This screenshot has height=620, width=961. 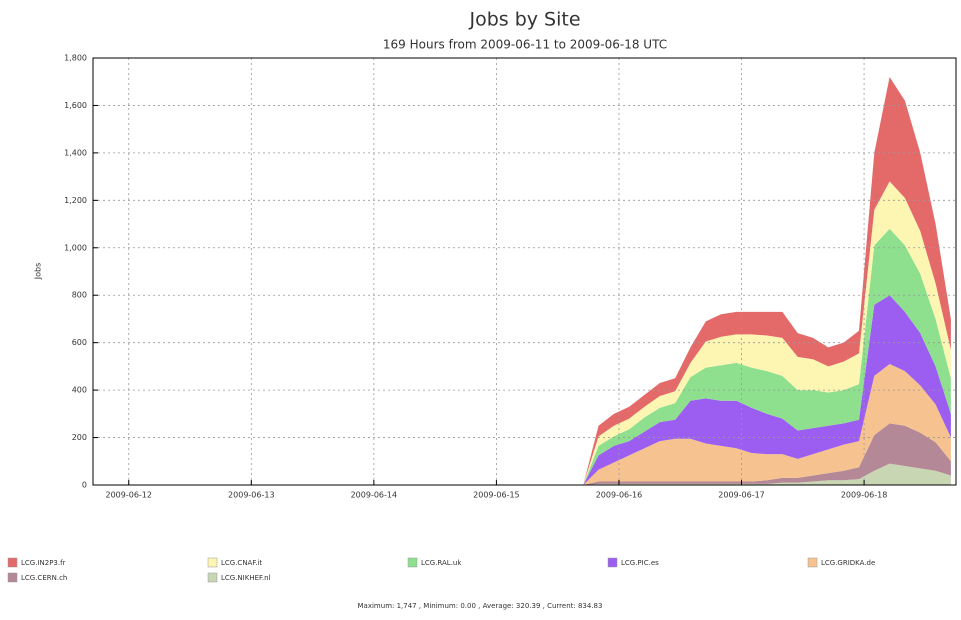 What do you see at coordinates (522, 474) in the screenshot?
I see `area` at bounding box center [522, 474].